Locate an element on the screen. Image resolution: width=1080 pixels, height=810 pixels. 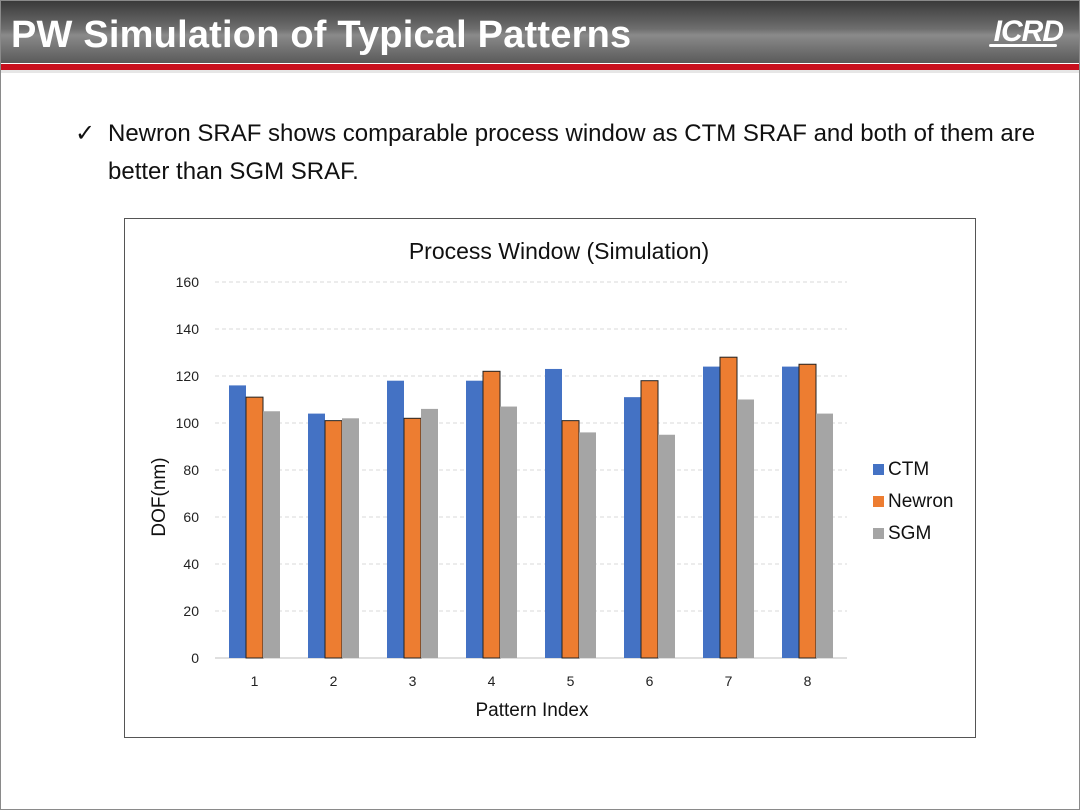
legend-label-ctm: CTM is located at coordinates (908, 469).